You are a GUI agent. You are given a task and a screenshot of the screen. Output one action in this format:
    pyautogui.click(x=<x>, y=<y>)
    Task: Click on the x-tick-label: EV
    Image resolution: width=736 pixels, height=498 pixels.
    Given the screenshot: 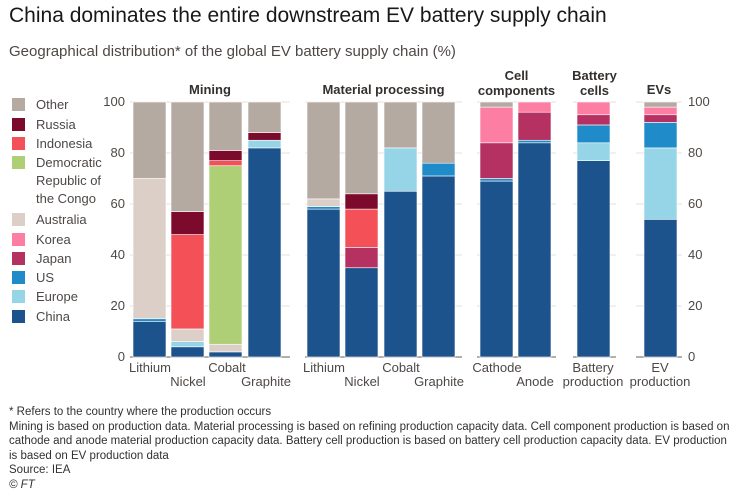 What is the action you would take?
    pyautogui.click(x=660, y=367)
    